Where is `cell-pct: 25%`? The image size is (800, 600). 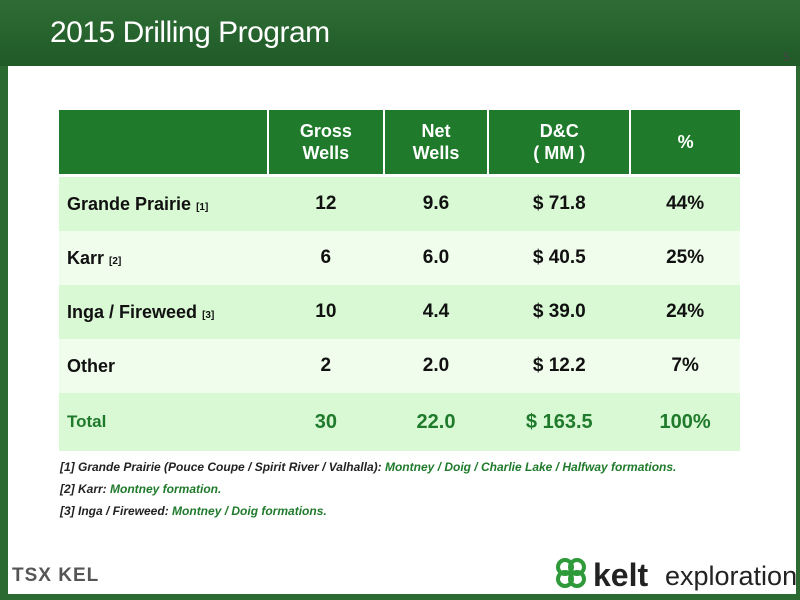
cell-pct: 25% is located at coordinates (685, 258).